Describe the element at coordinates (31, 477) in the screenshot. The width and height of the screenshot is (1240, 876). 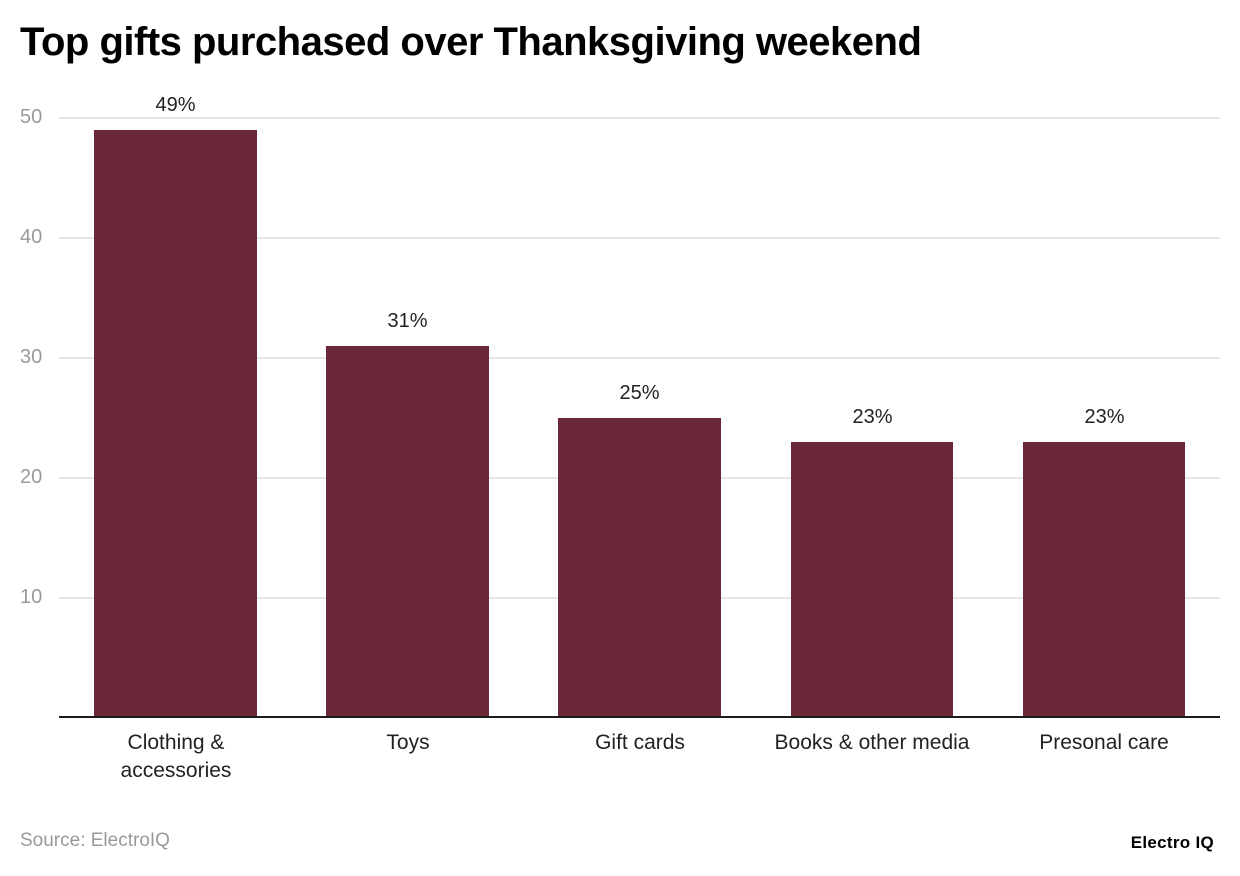
I see `y-tick-label: 20` at that location.